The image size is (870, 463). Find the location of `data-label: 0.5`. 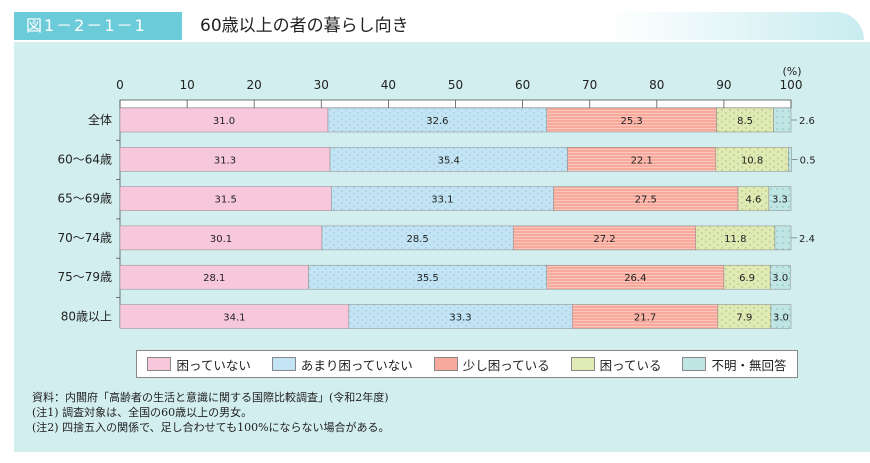

data-label: 0.5 is located at coordinates (808, 160).